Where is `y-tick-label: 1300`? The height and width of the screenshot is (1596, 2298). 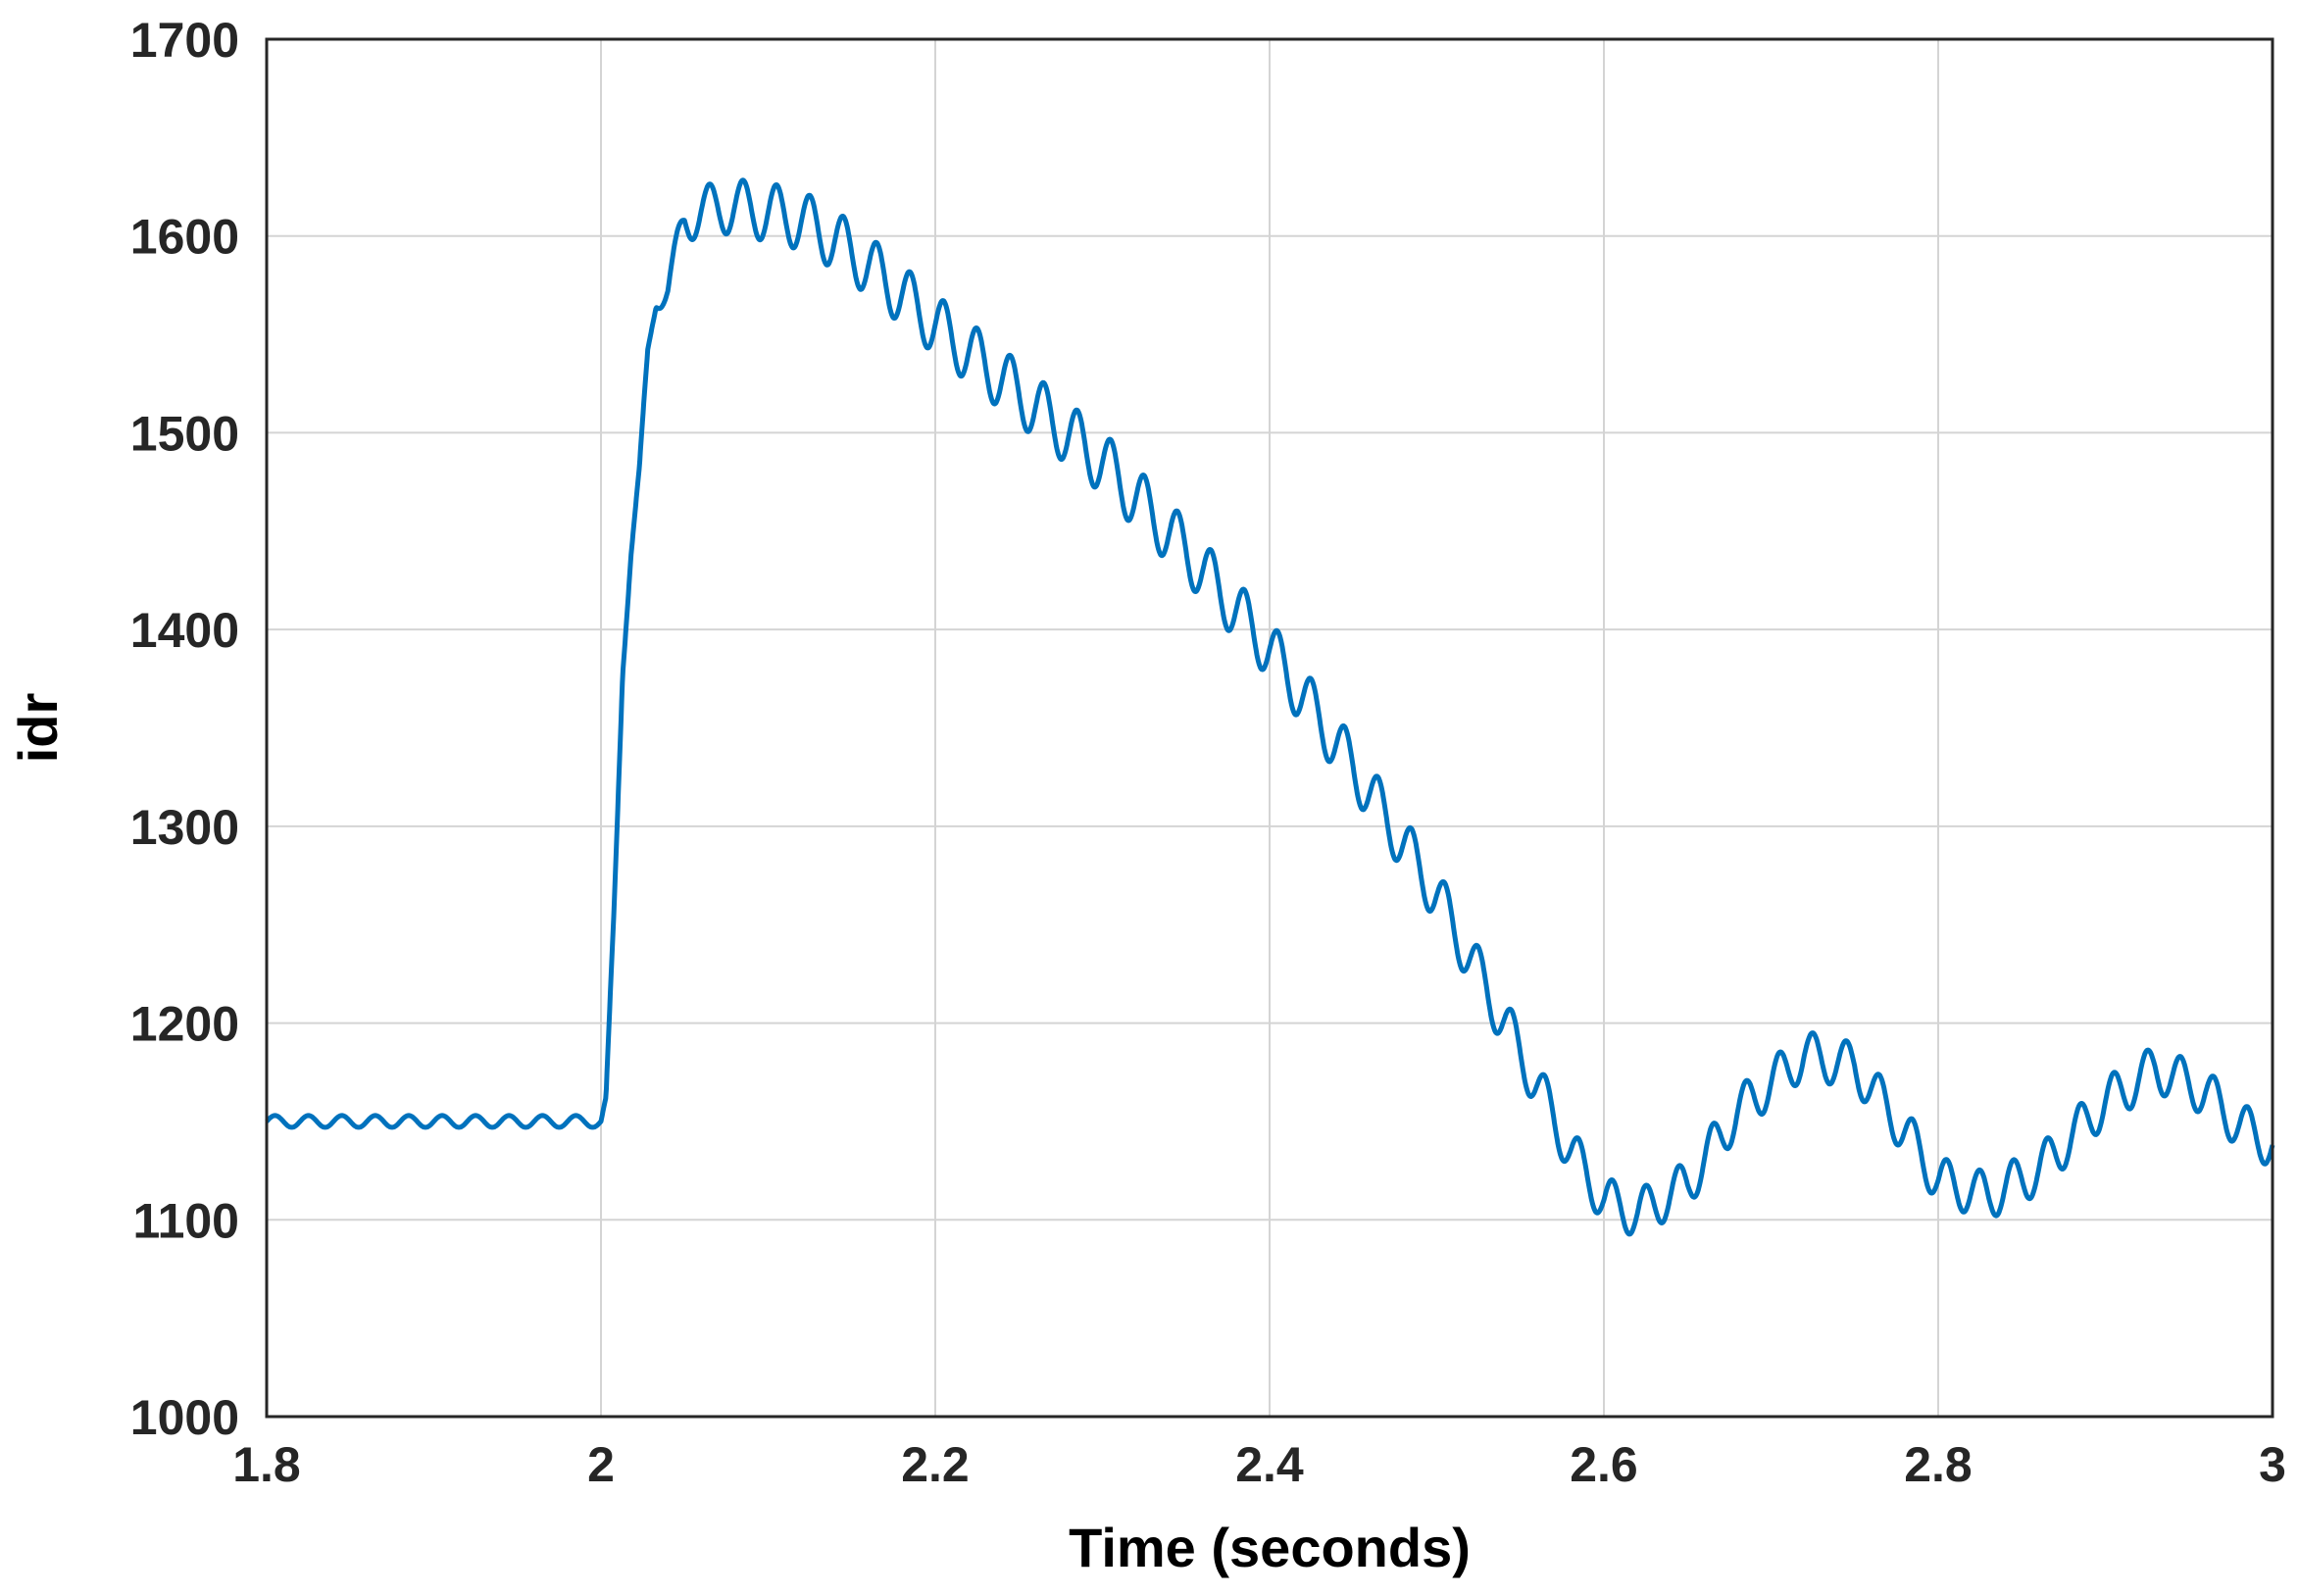
y-tick-label: 1300 is located at coordinates (184, 827).